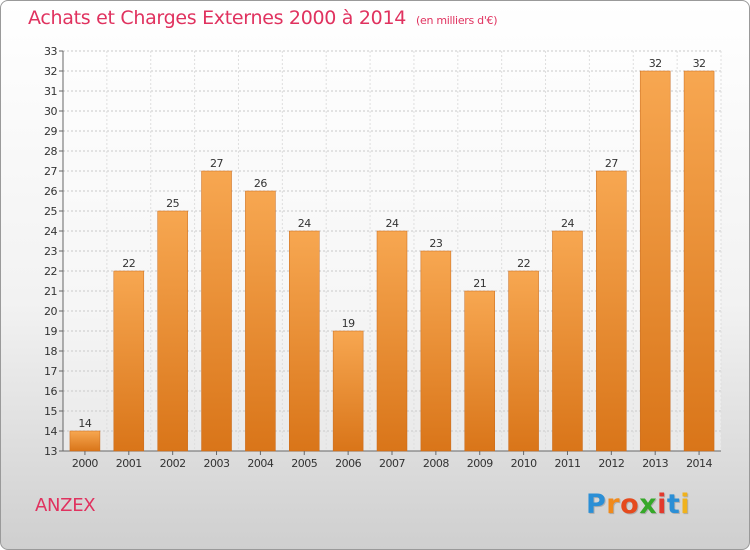 This screenshot has height=550, width=750. Describe the element at coordinates (436, 463) in the screenshot. I see `x-tick-label: 2008` at that location.